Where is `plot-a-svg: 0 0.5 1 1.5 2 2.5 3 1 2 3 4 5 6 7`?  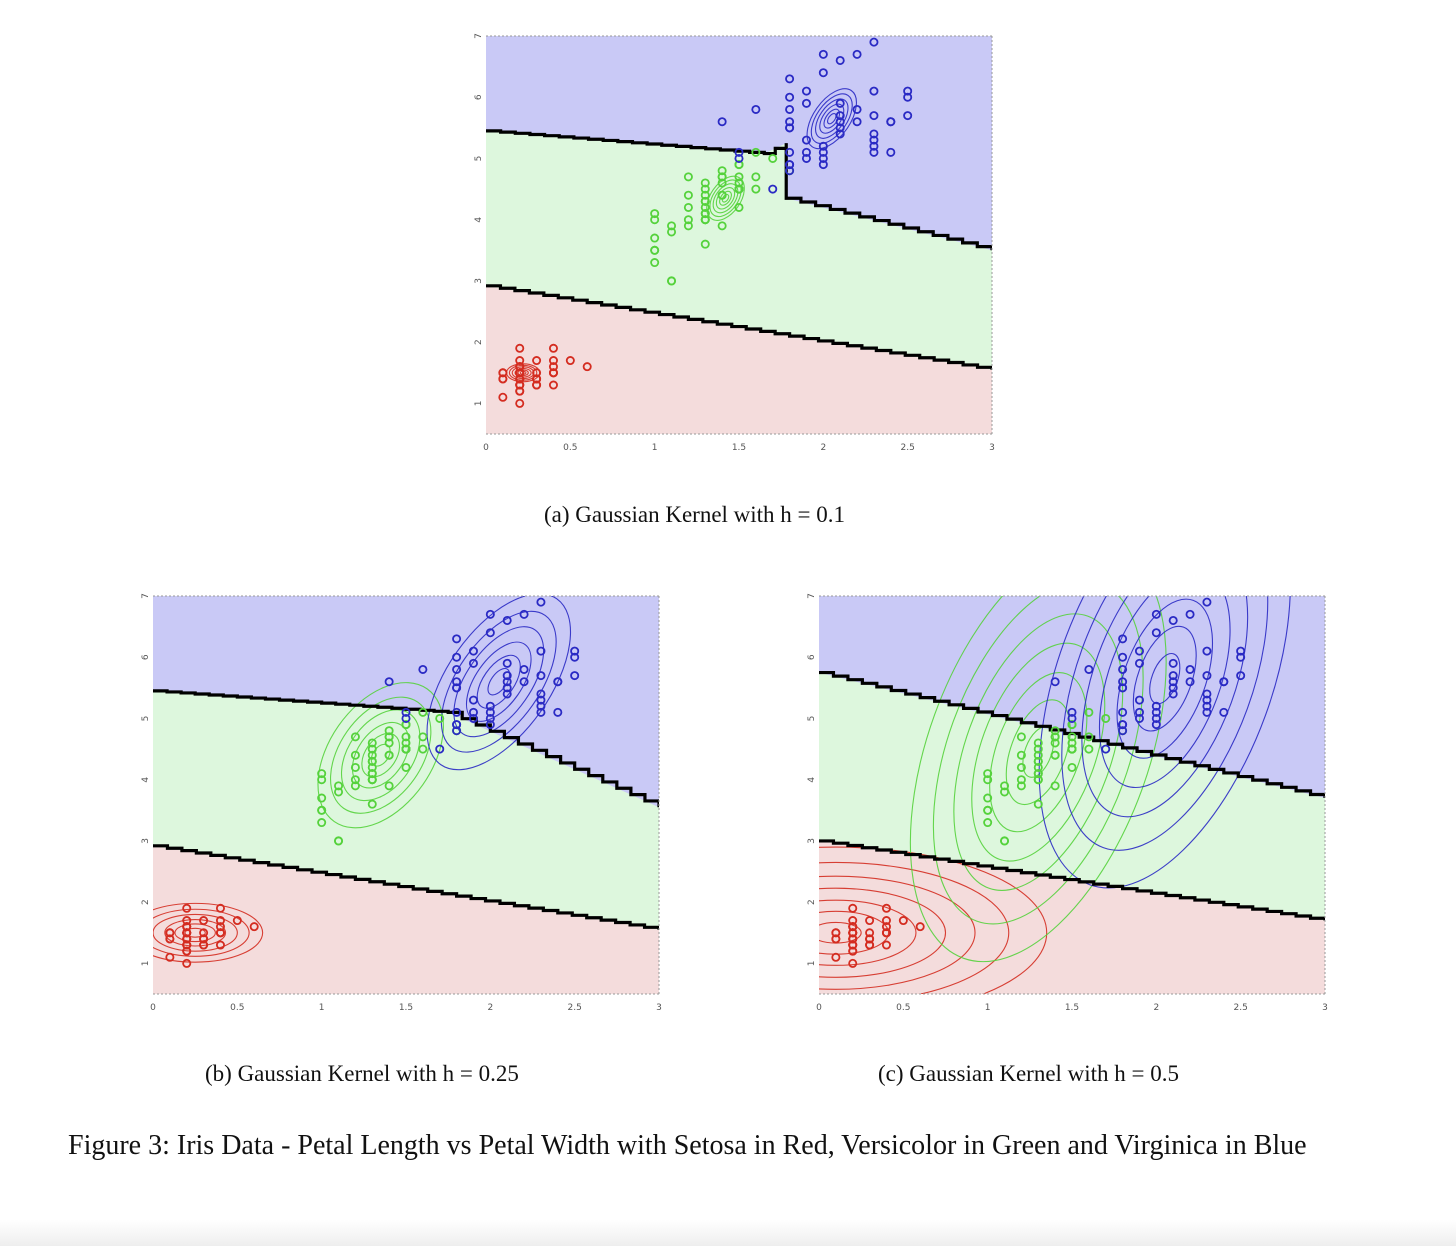 plot-a-svg: 0 0.5 1 1.5 2 2.5 3 1 2 3 4 5 6 7 is located at coordinates (734, 243).